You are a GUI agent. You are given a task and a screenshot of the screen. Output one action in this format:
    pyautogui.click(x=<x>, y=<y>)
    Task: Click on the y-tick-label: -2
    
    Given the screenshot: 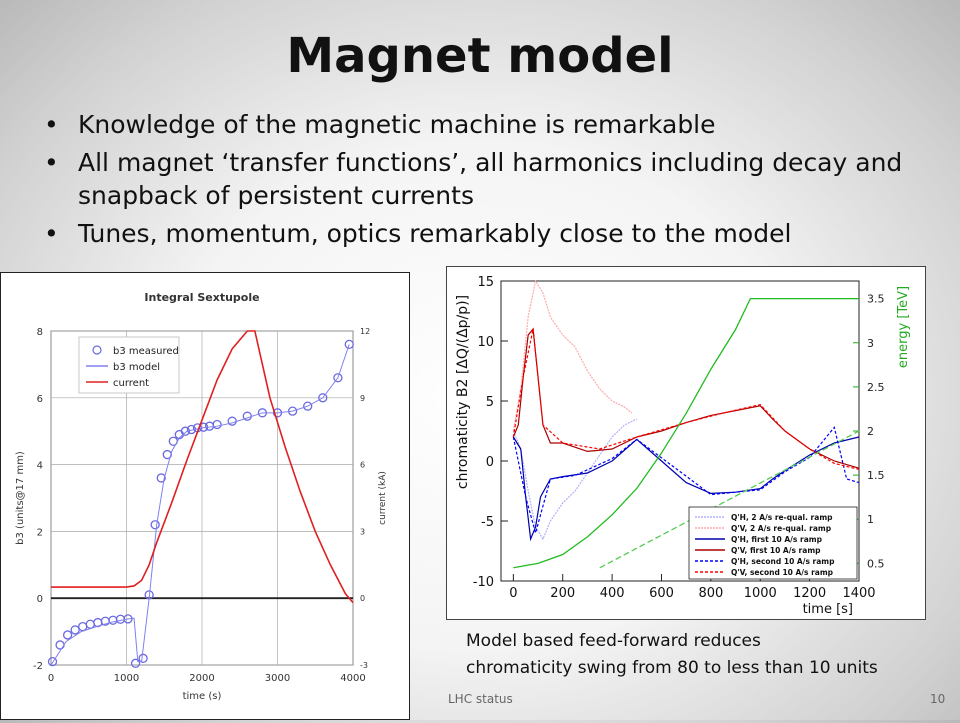 What is the action you would take?
    pyautogui.click(x=38, y=666)
    